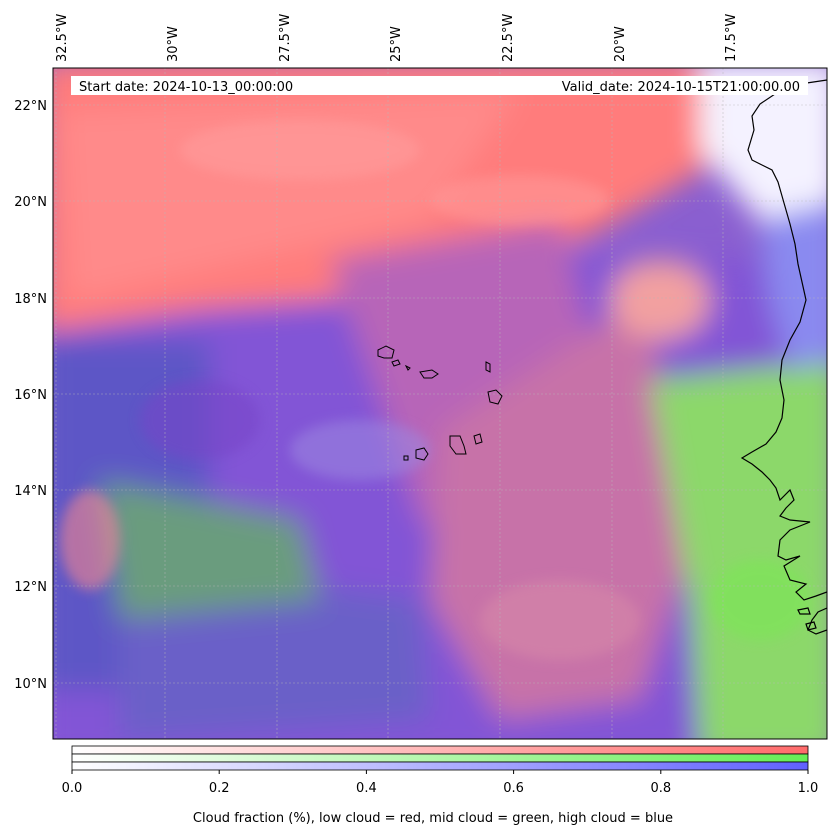 The width and height of the screenshot is (837, 836). Describe the element at coordinates (396, 44) in the screenshot. I see `lon-label: 25°W` at that location.